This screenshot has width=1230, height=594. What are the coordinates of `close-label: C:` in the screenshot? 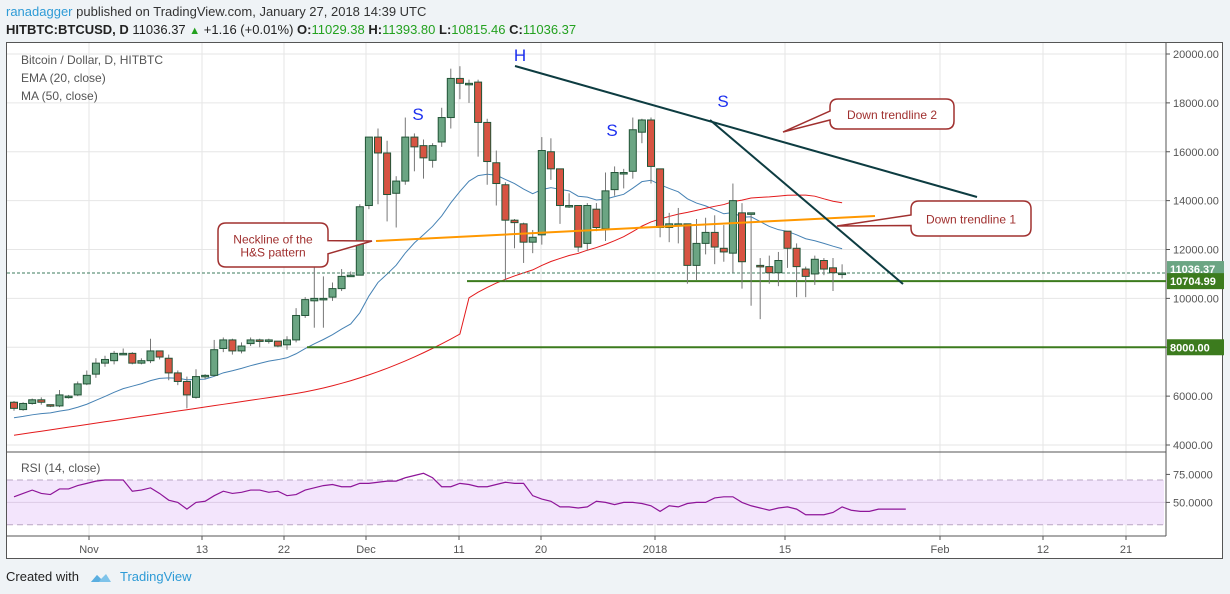 It's located at (516, 29).